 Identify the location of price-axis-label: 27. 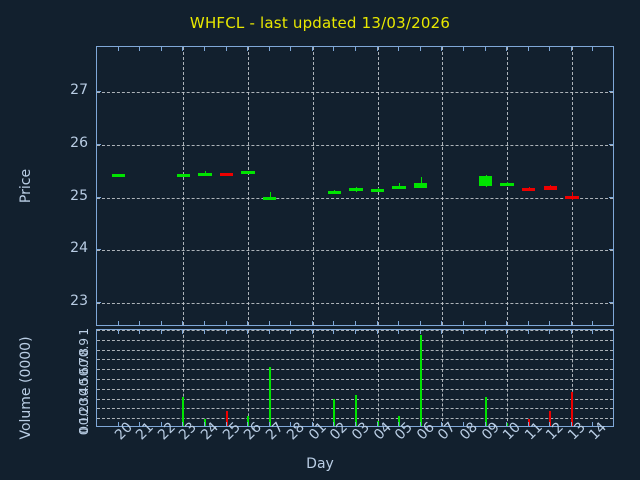
(79, 89).